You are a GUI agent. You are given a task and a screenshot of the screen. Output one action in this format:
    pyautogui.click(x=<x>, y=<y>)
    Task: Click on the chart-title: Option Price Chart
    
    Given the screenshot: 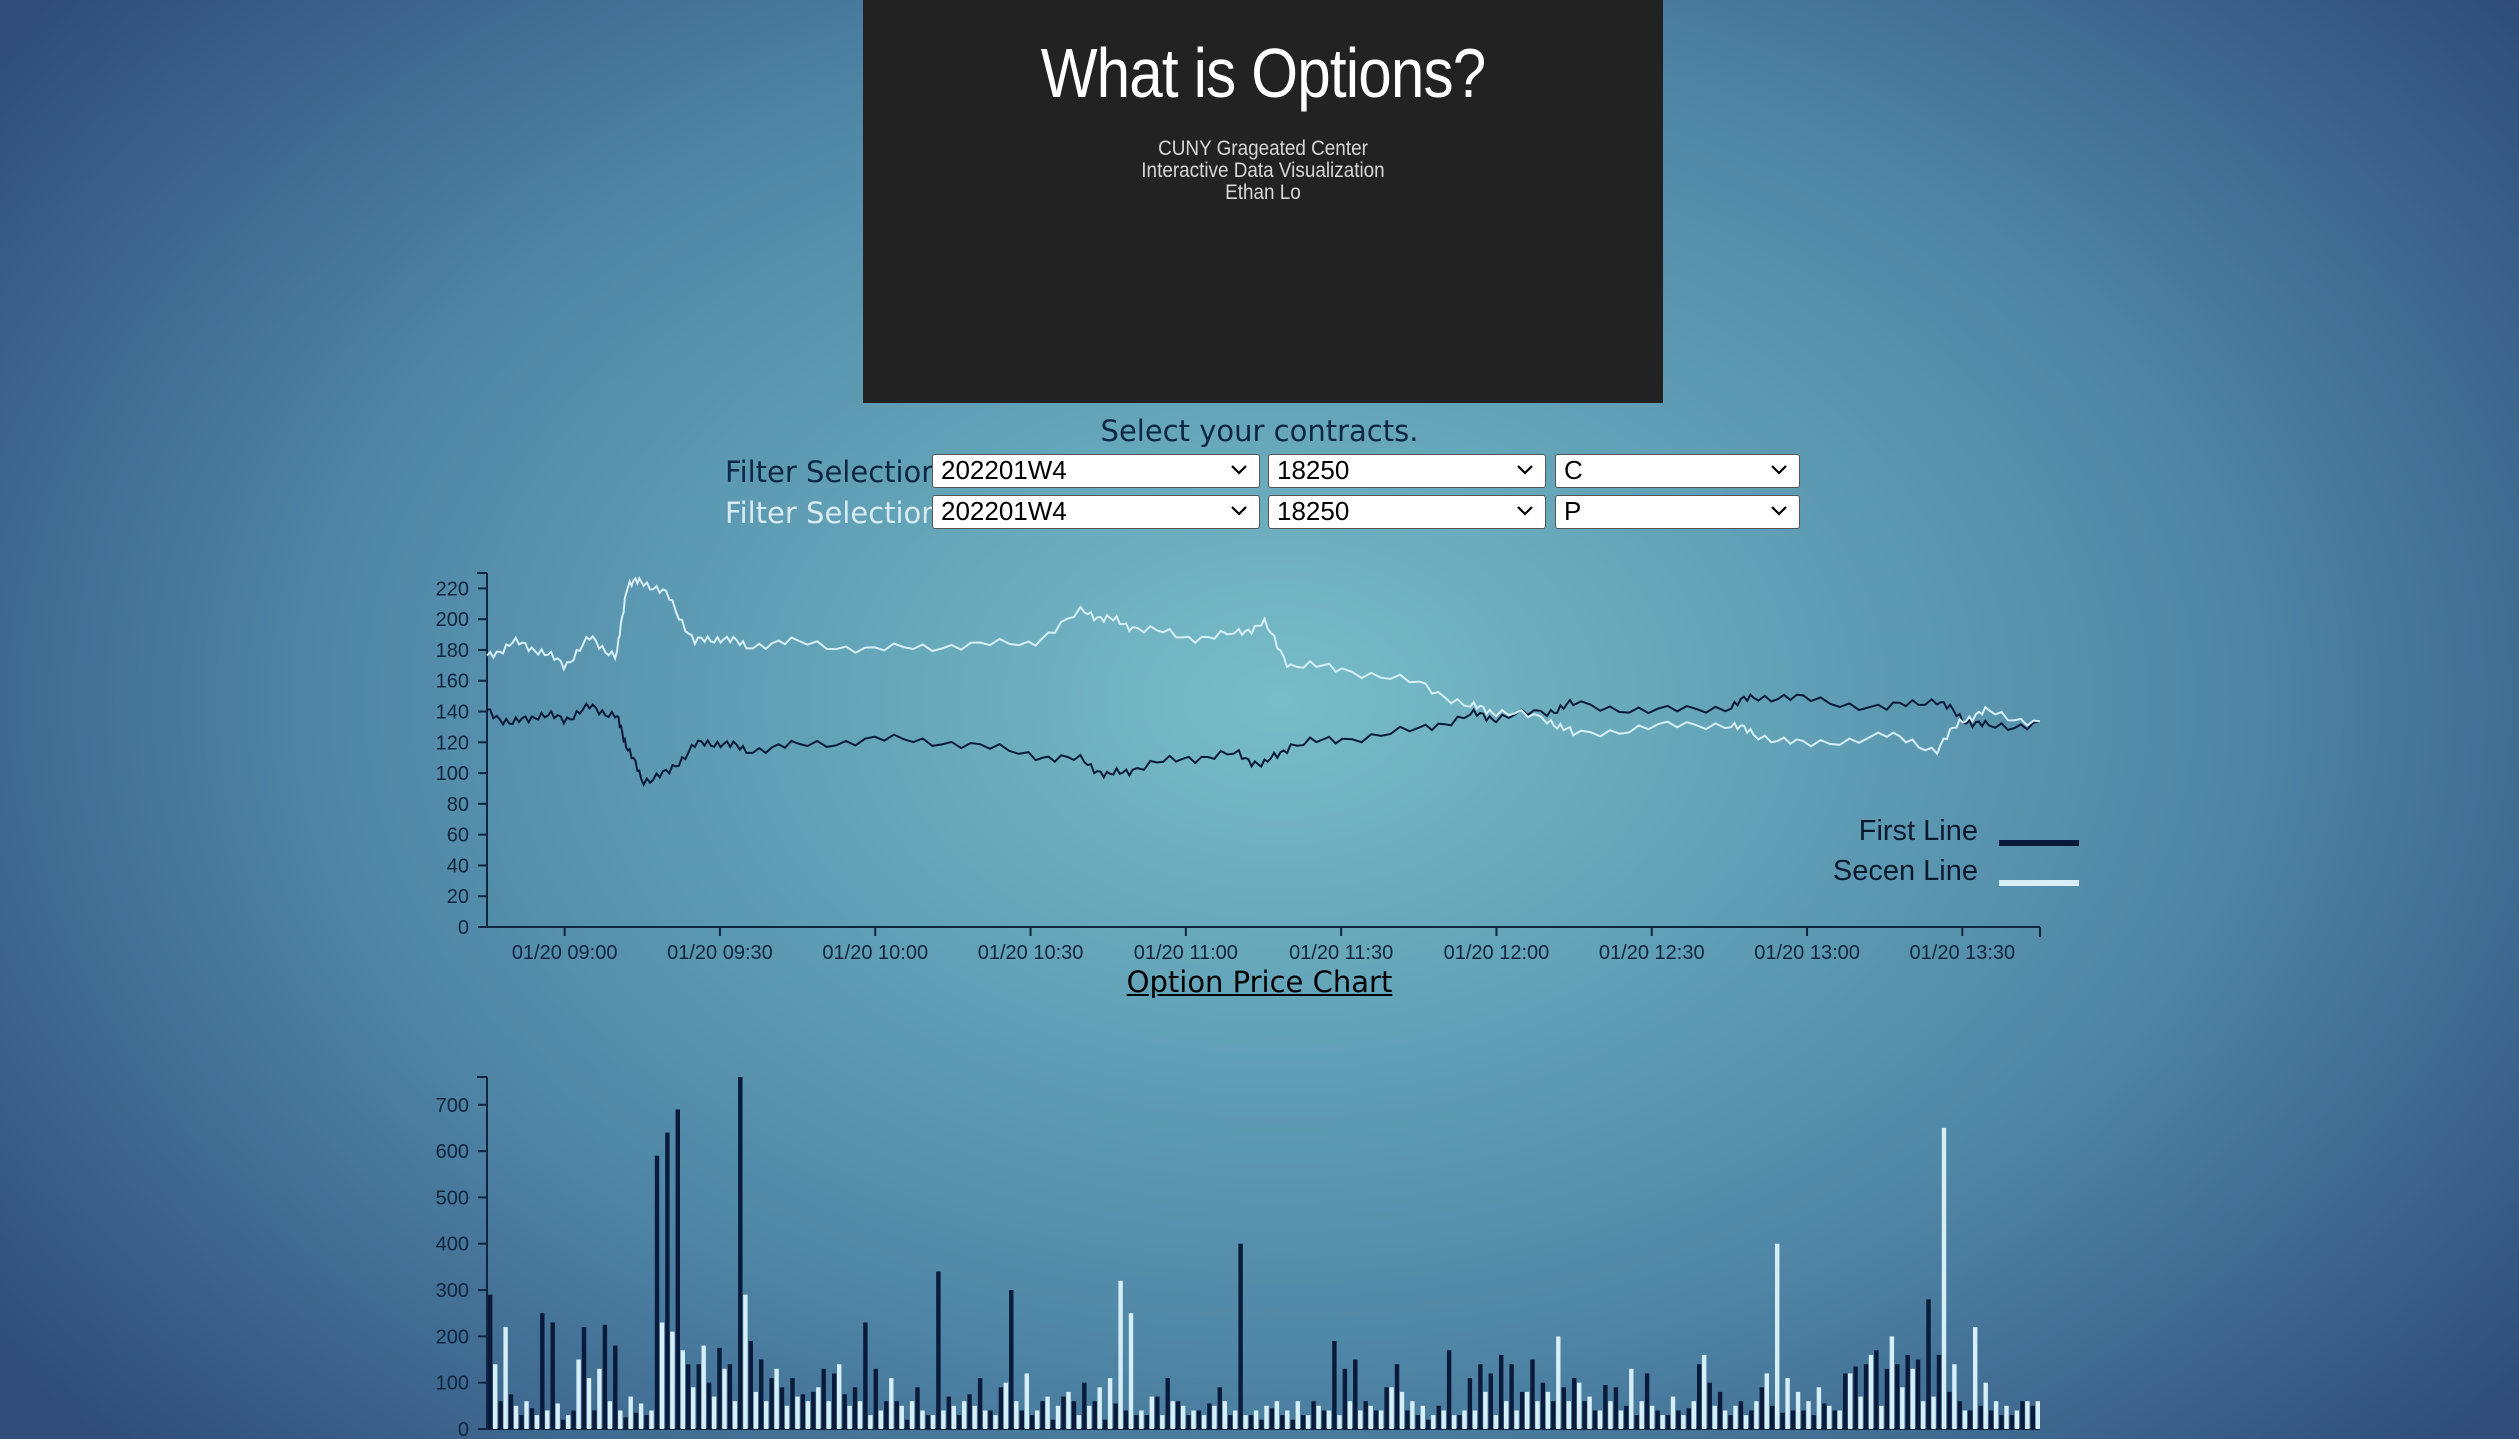 What is the action you would take?
    pyautogui.click(x=1259, y=982)
    